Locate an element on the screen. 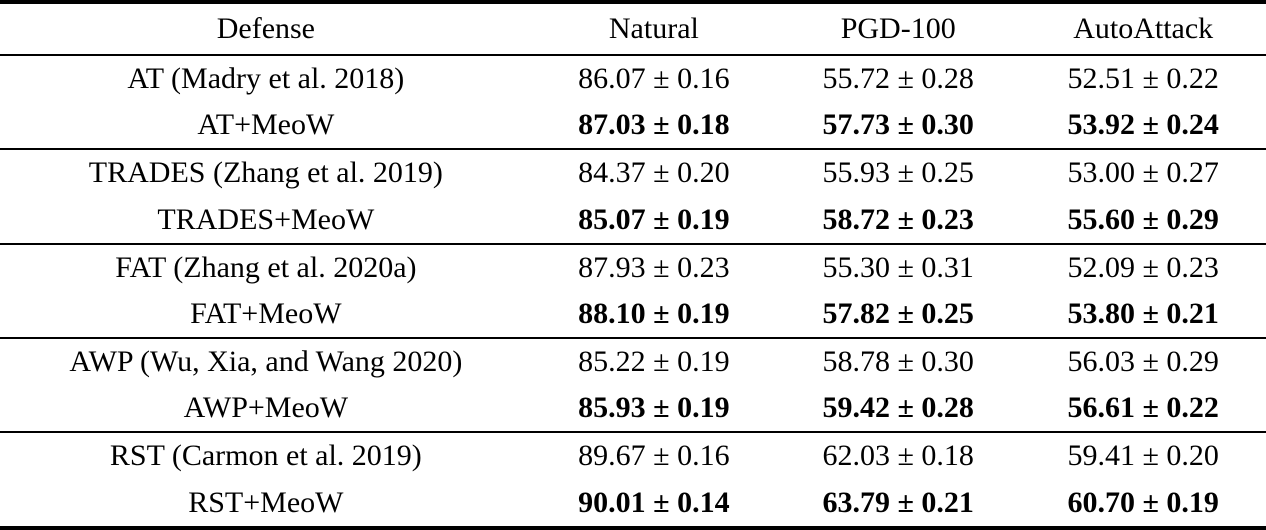  pgd100-value-cell: 57.82 ± 0.25 is located at coordinates (898, 313).